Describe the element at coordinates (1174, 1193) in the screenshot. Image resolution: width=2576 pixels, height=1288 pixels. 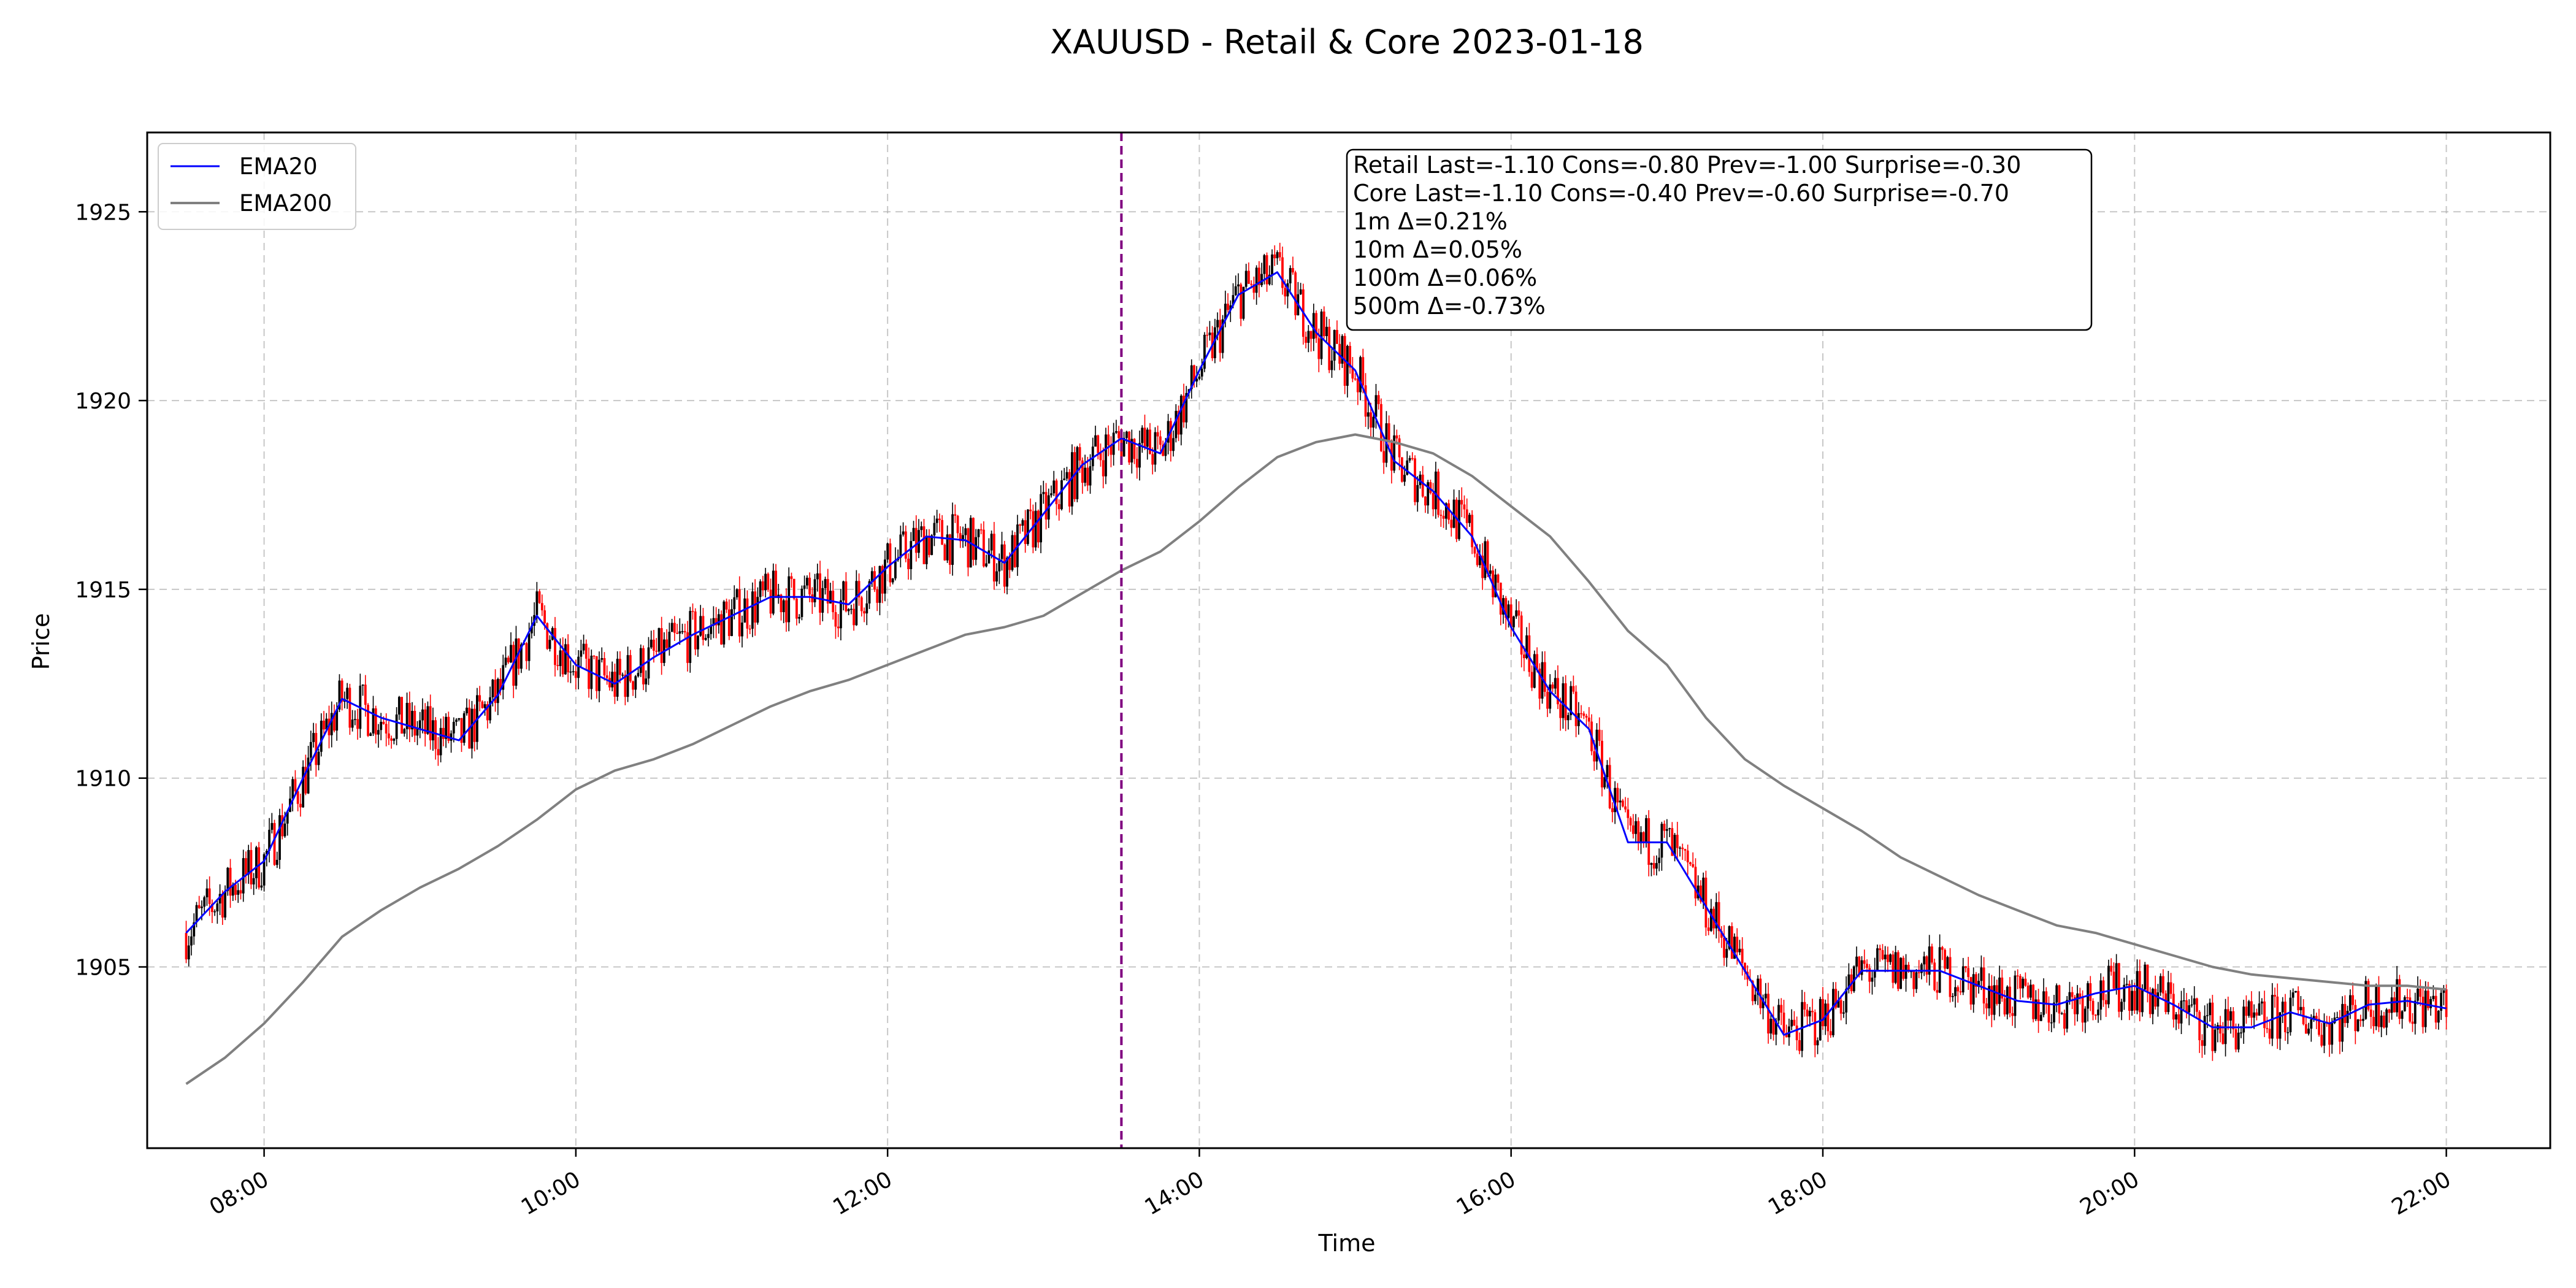
I see `x-tick-label: 14:00` at that location.